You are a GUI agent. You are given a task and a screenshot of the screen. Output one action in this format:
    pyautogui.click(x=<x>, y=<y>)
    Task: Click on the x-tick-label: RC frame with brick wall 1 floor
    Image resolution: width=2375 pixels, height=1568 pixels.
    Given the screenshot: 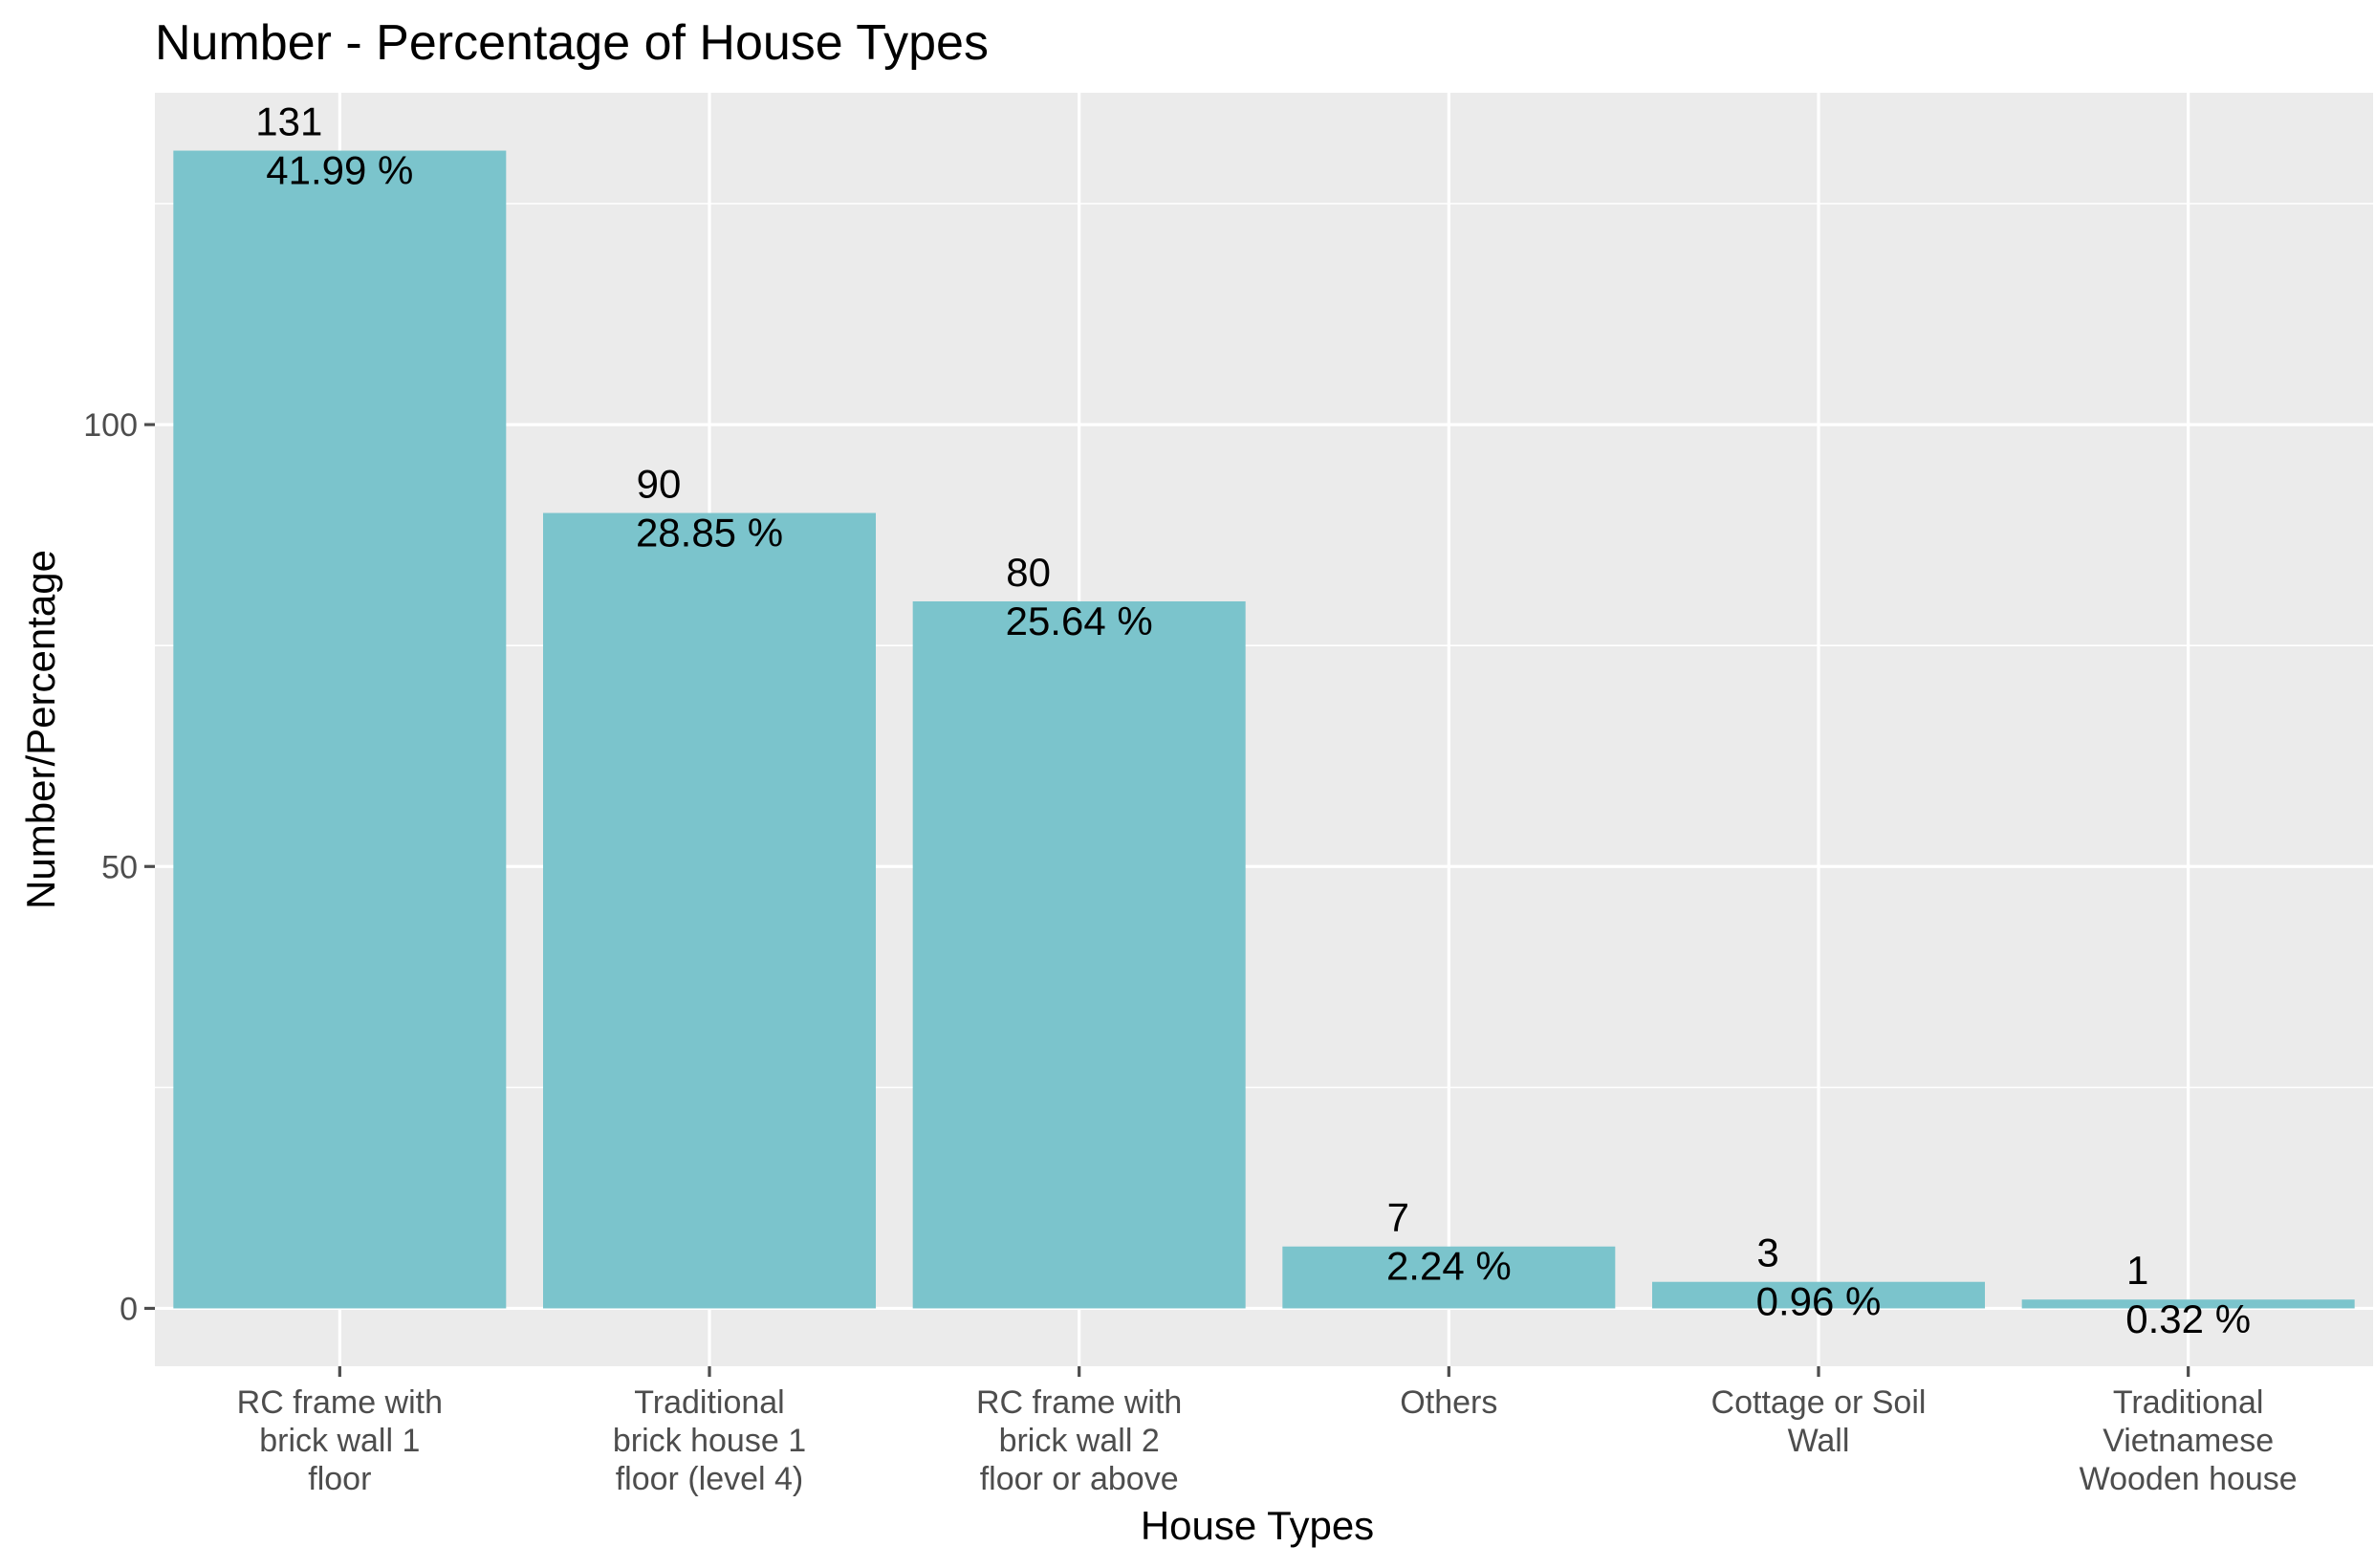 What is the action you would take?
    pyautogui.click(x=340, y=1440)
    